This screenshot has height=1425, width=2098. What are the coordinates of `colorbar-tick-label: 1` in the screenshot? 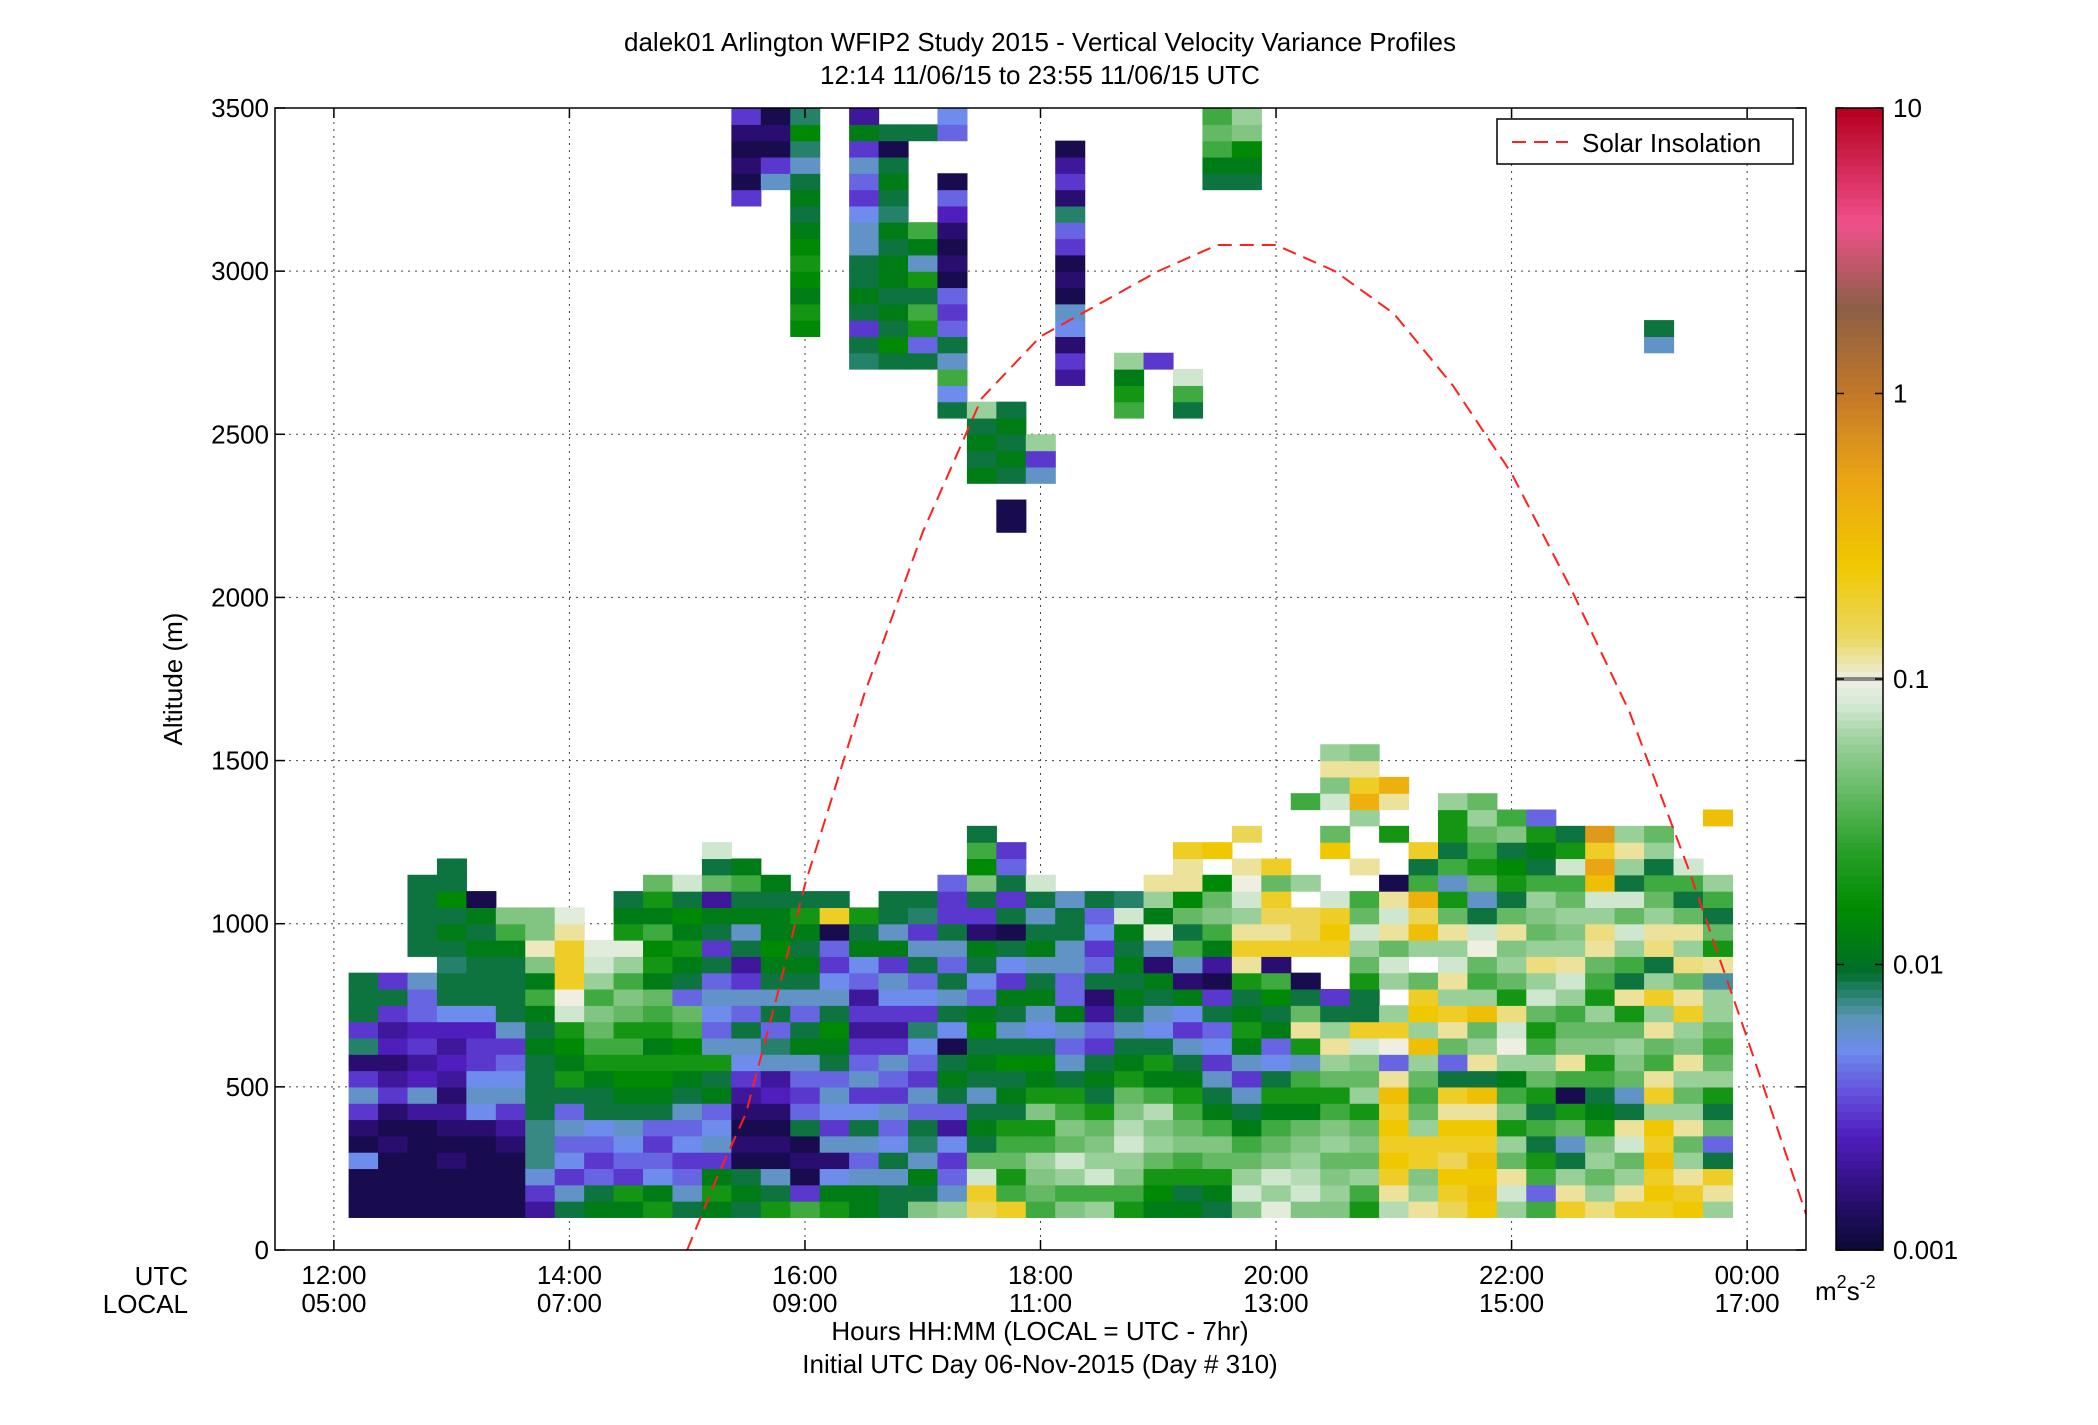 It's located at (1900, 394).